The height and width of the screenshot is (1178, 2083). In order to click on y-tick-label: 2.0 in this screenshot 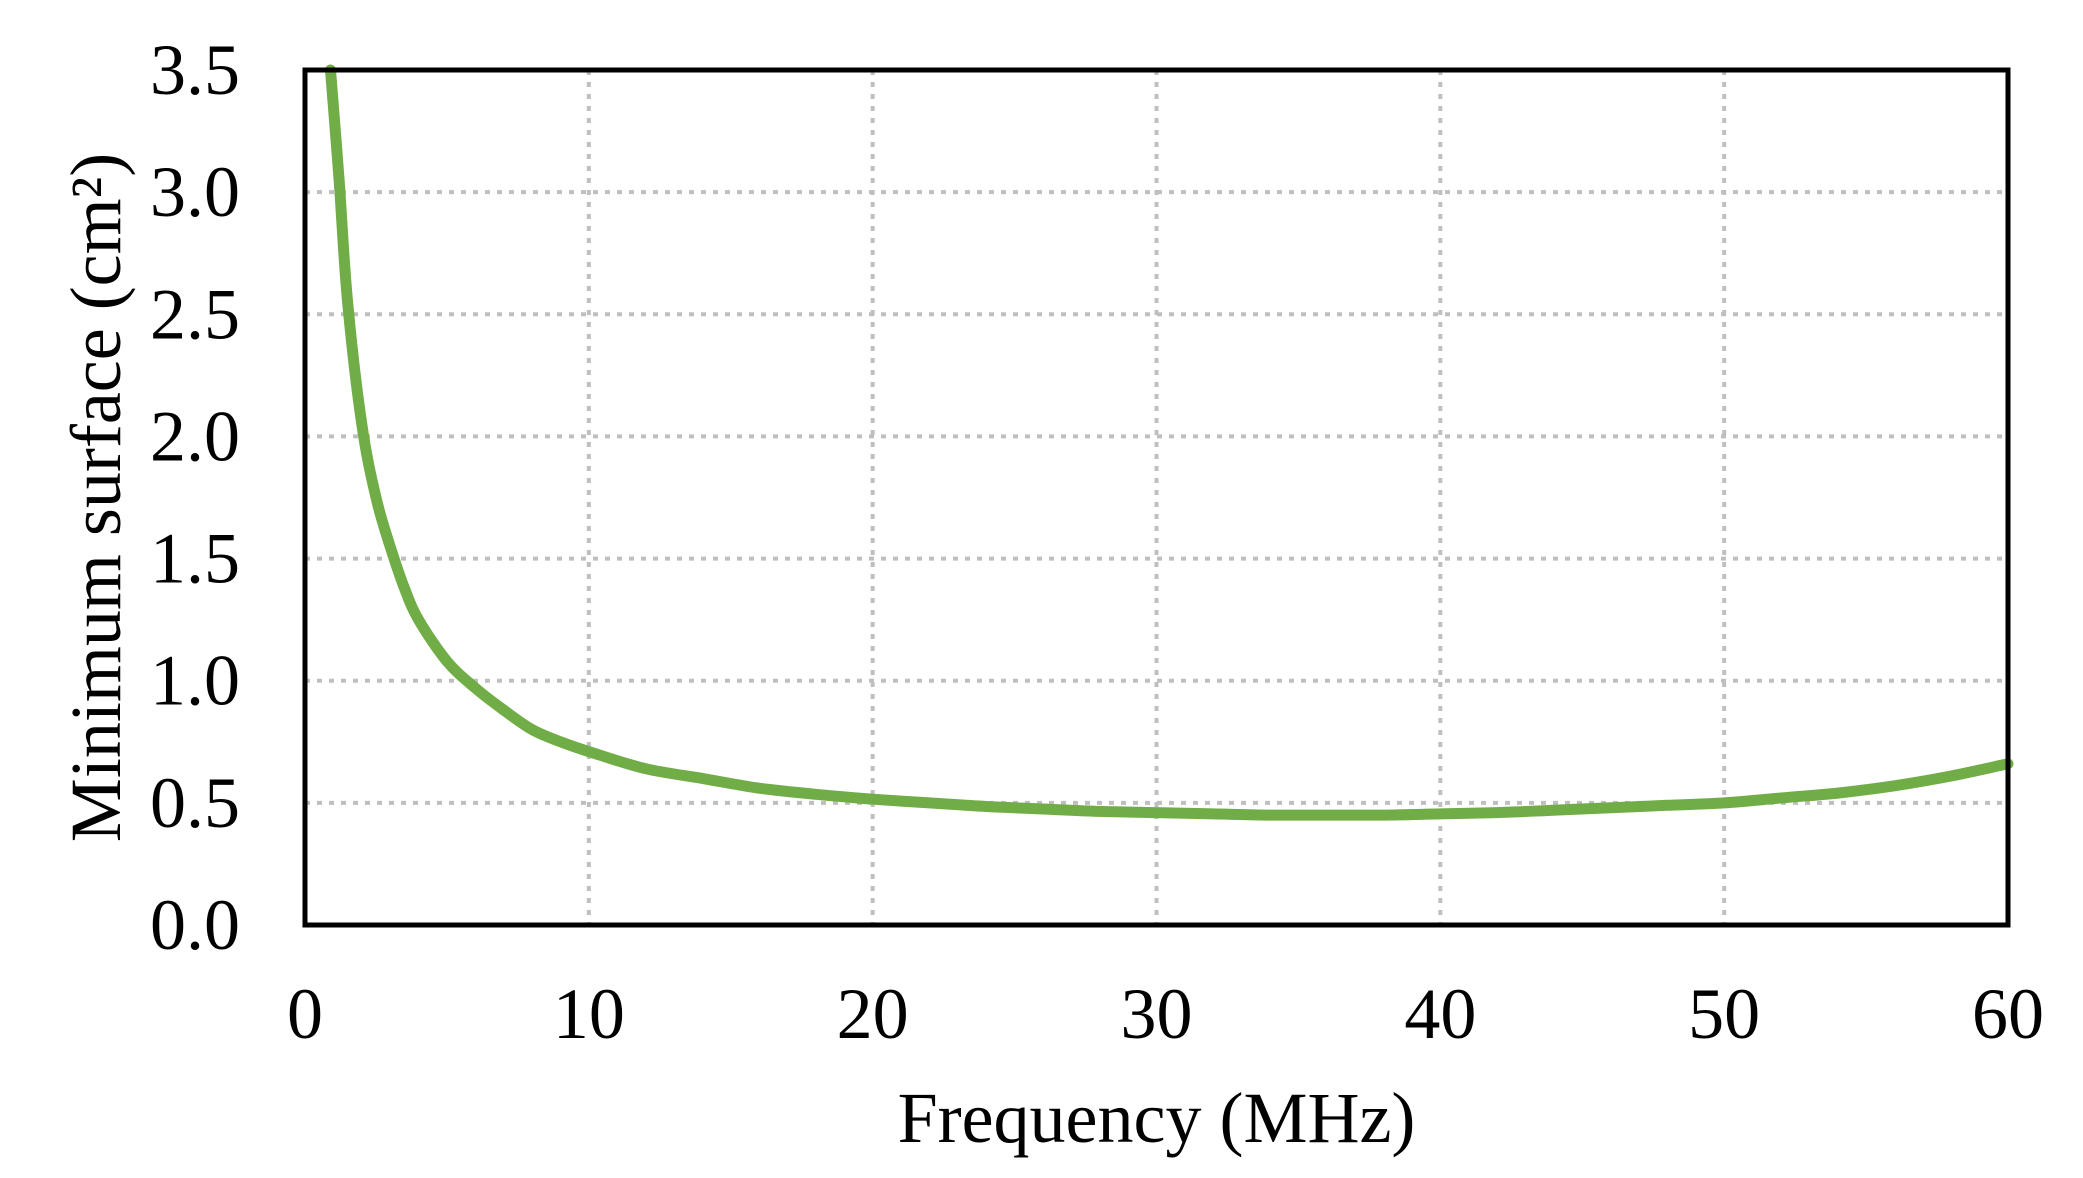, I will do `click(195, 436)`.